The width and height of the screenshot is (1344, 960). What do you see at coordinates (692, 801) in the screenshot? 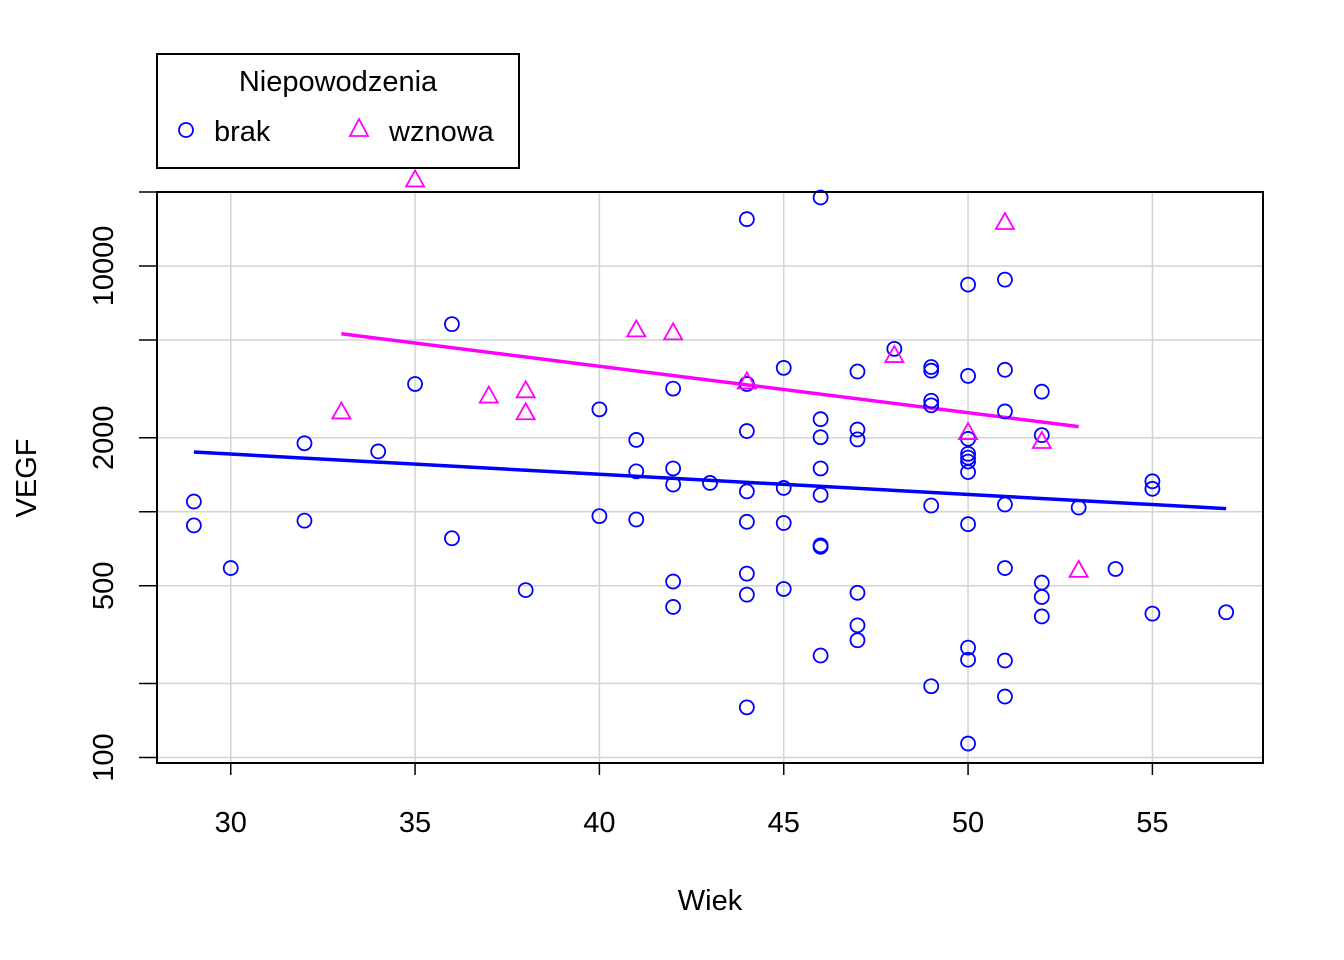
I see `x-axis: 30 35 40 45 50 55` at bounding box center [692, 801].